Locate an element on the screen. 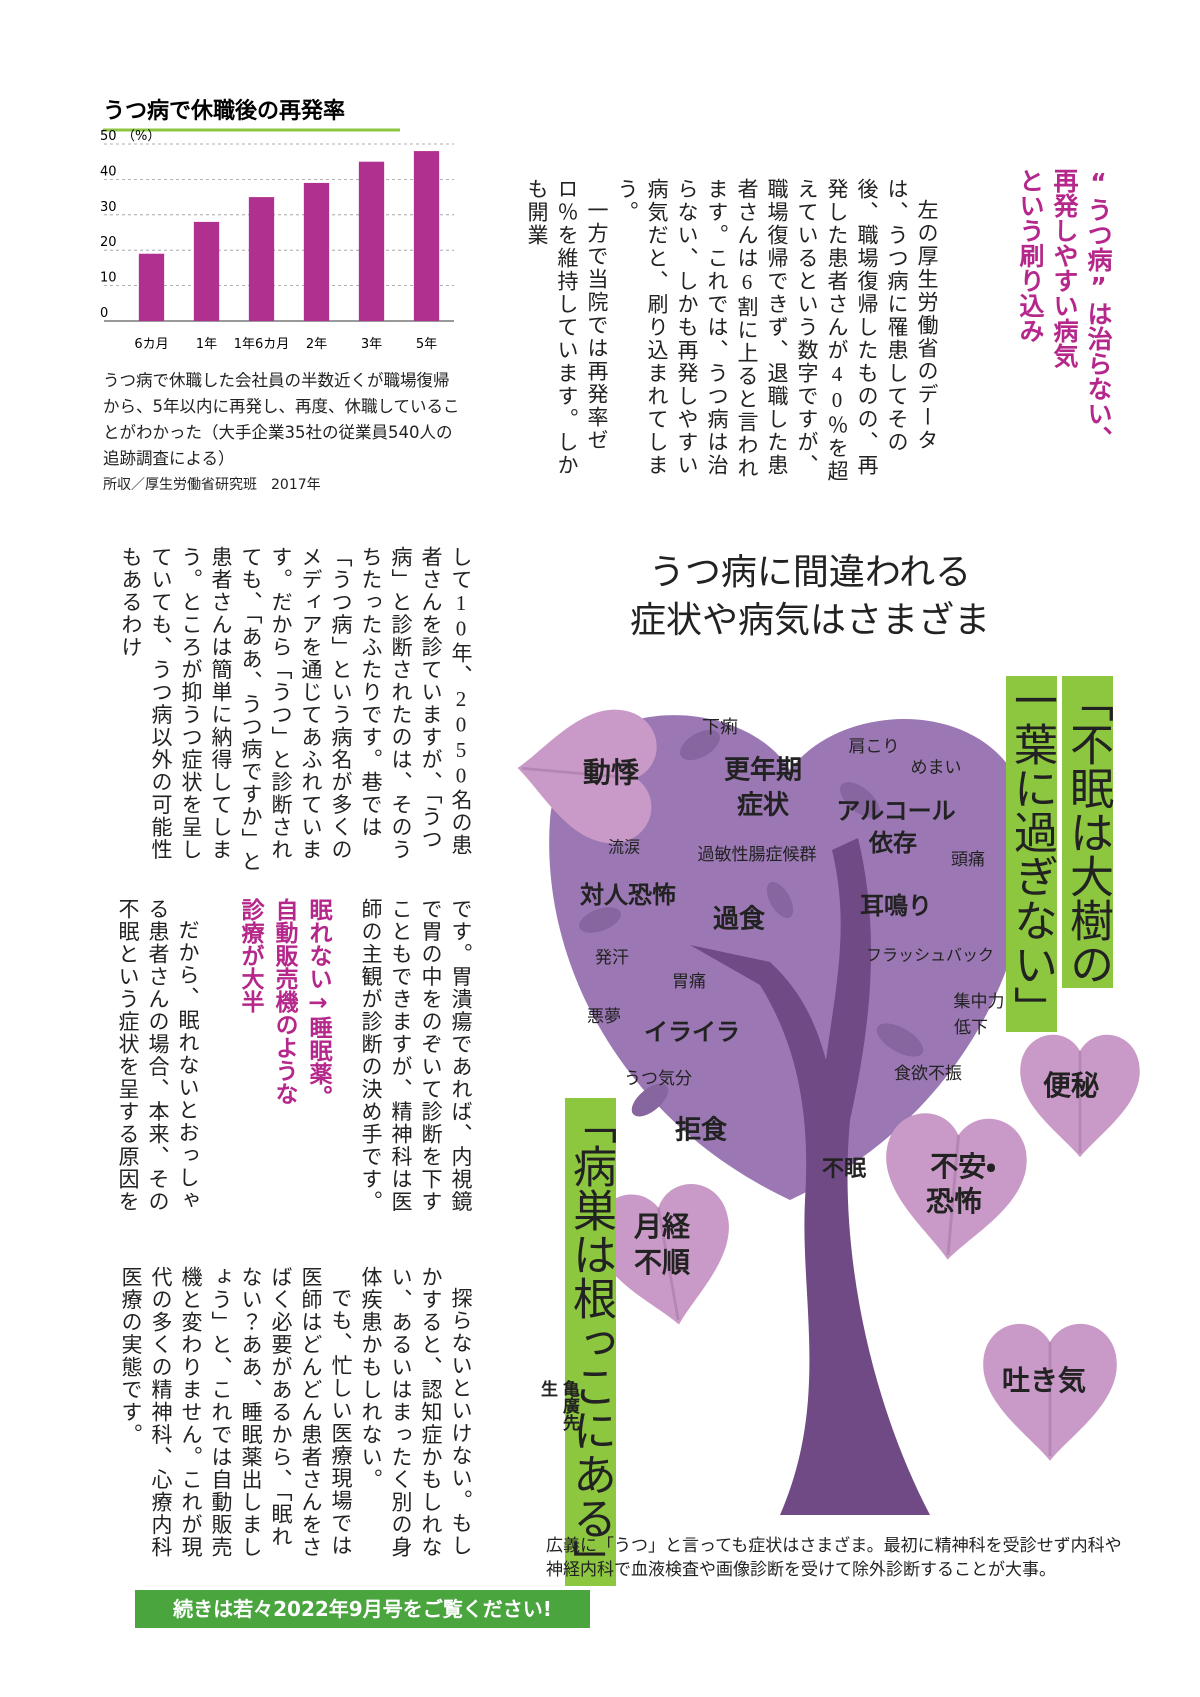  symptom-label: 便秘 is located at coordinates (1071, 1085).